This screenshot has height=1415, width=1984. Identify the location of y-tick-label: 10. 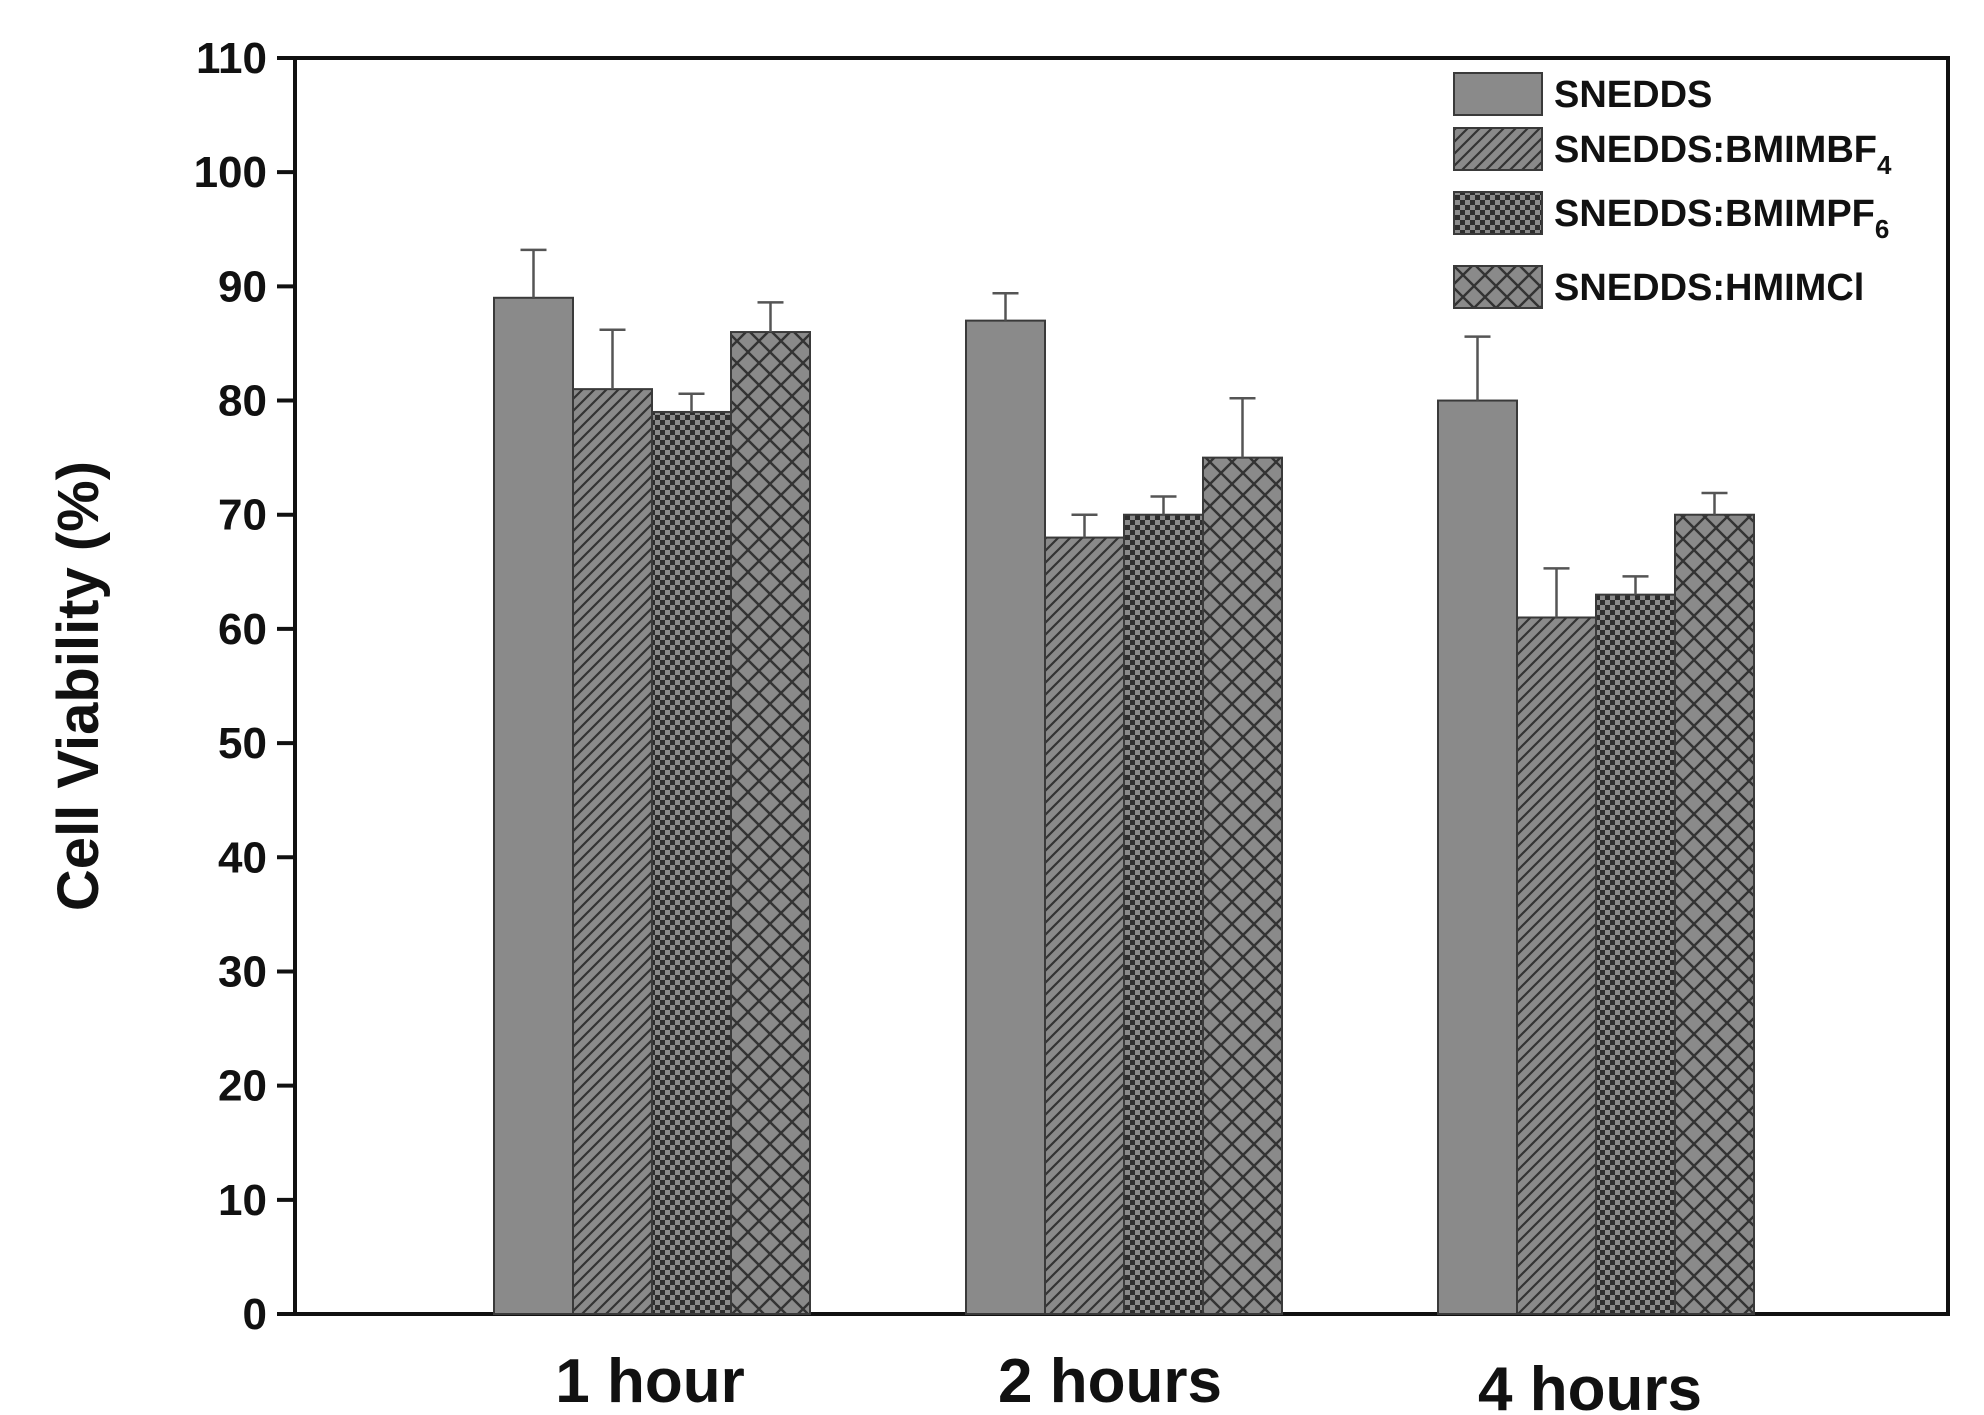
(242, 1200).